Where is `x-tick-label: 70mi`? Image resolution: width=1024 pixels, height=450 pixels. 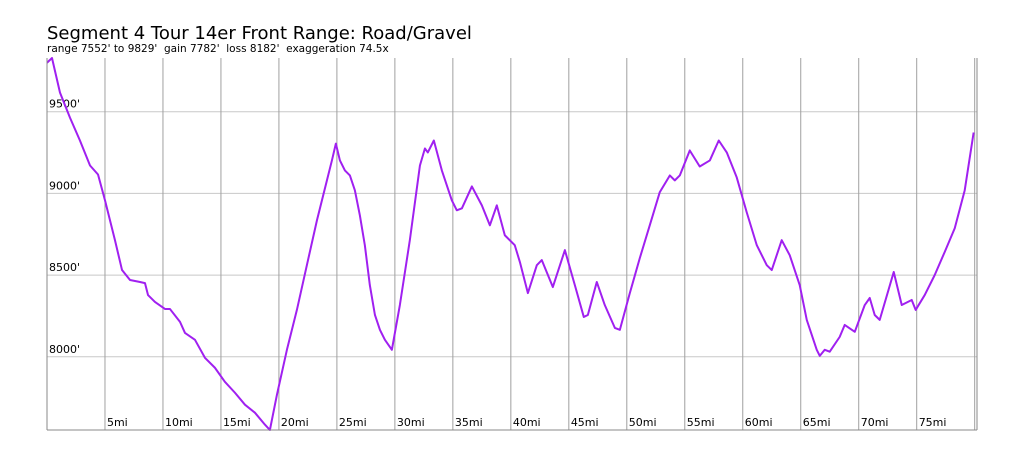
x-tick-label: 70mi is located at coordinates (875, 422).